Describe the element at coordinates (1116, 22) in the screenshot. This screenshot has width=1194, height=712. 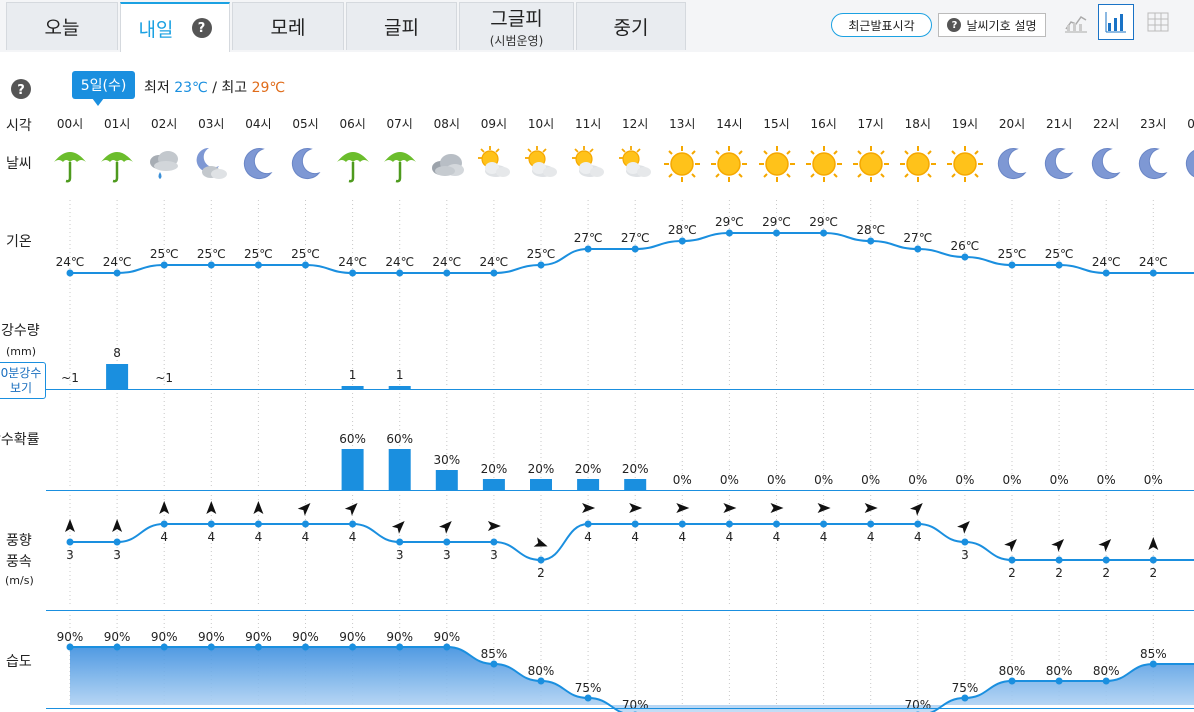
I see `bar-chart-view-icon` at that location.